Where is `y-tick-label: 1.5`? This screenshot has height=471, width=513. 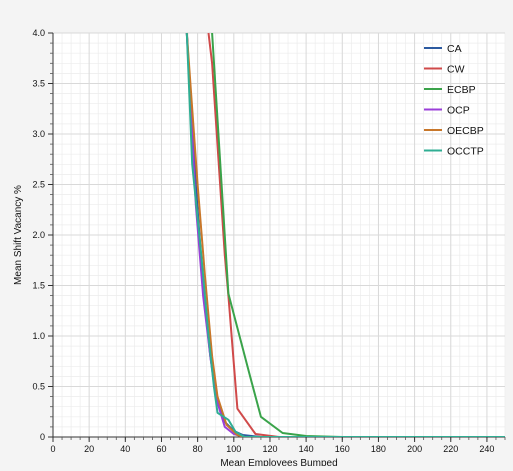 y-tick-label: 1.5 is located at coordinates (38, 286).